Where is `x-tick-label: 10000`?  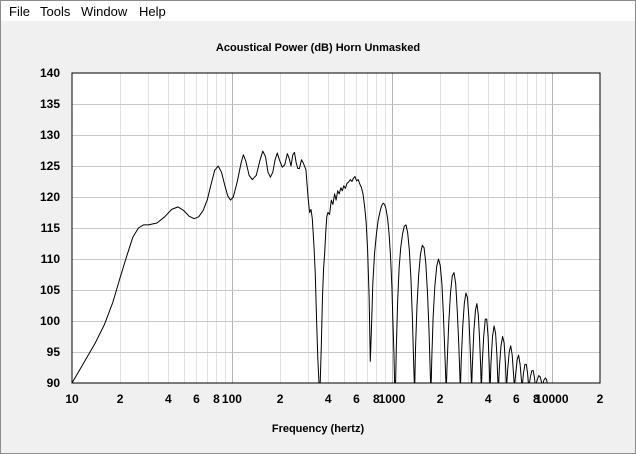 x-tick-label: 10000 is located at coordinates (552, 399).